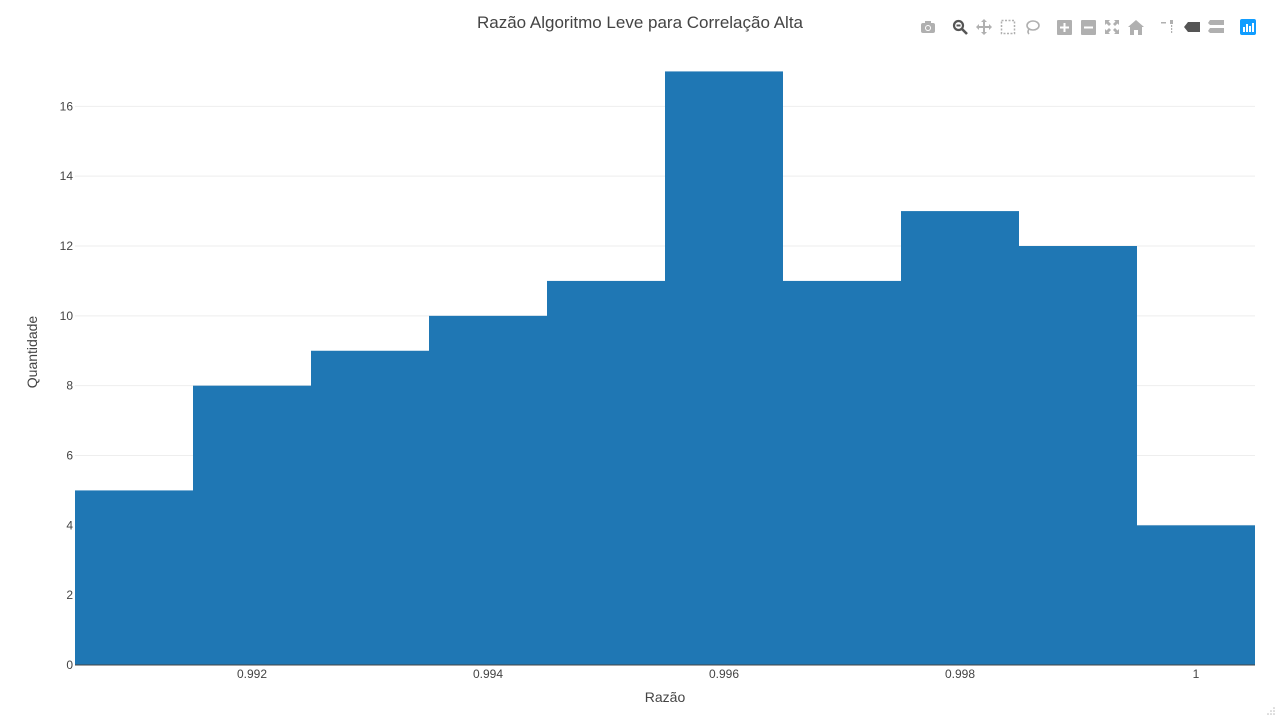 Image resolution: width=1278 pixels, height=718 pixels. I want to click on y-tick-label: 12, so click(67, 246).